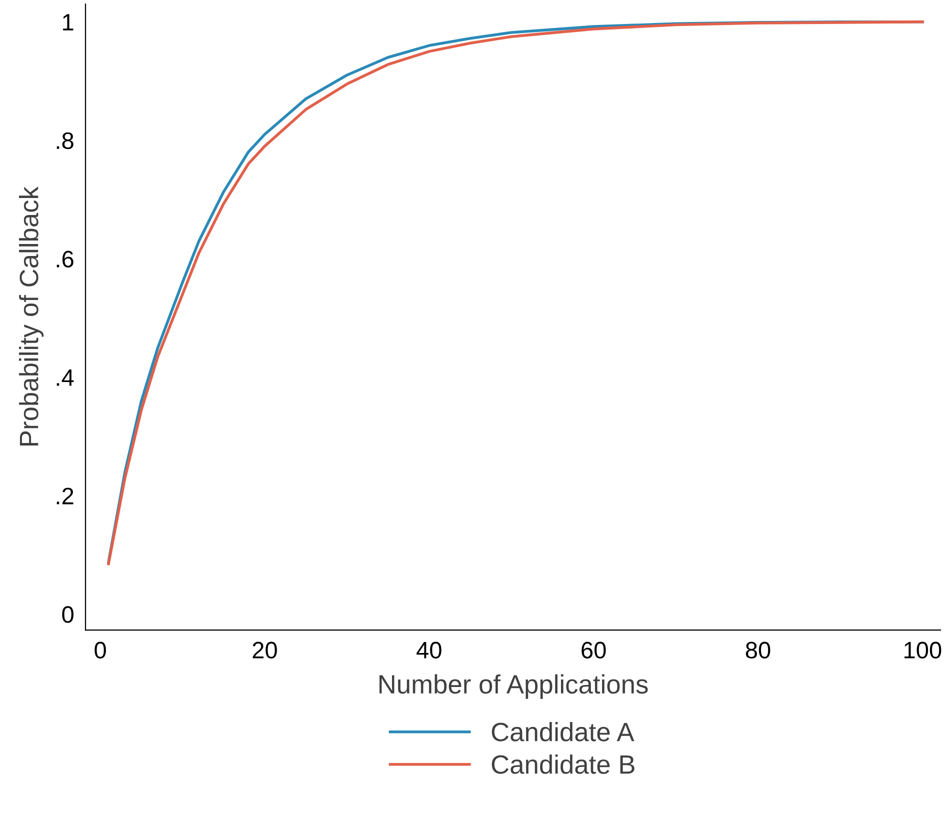  Describe the element at coordinates (68, 22) in the screenshot. I see `y-tick-label: 1` at that location.